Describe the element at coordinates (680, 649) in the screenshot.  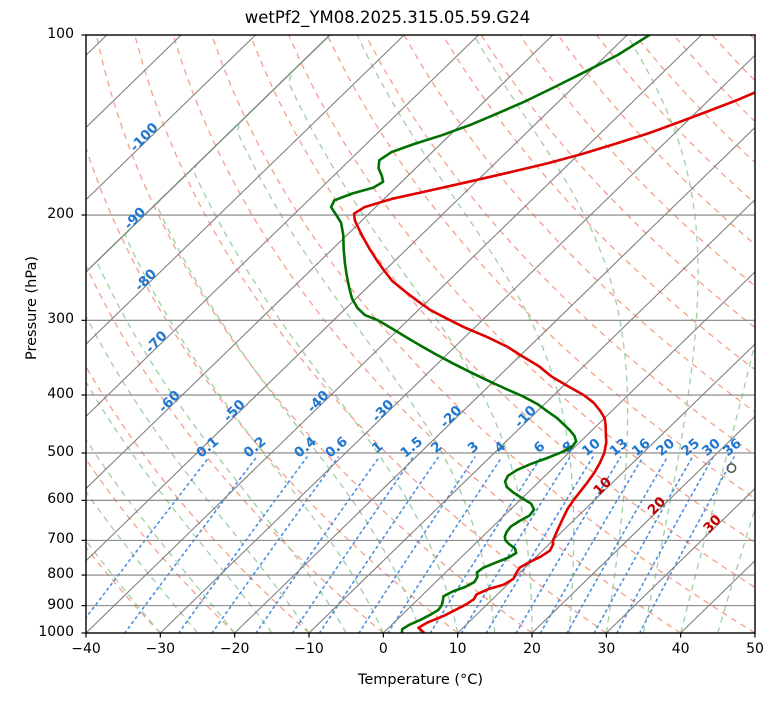
I see `x-tick-label: 40` at that location.